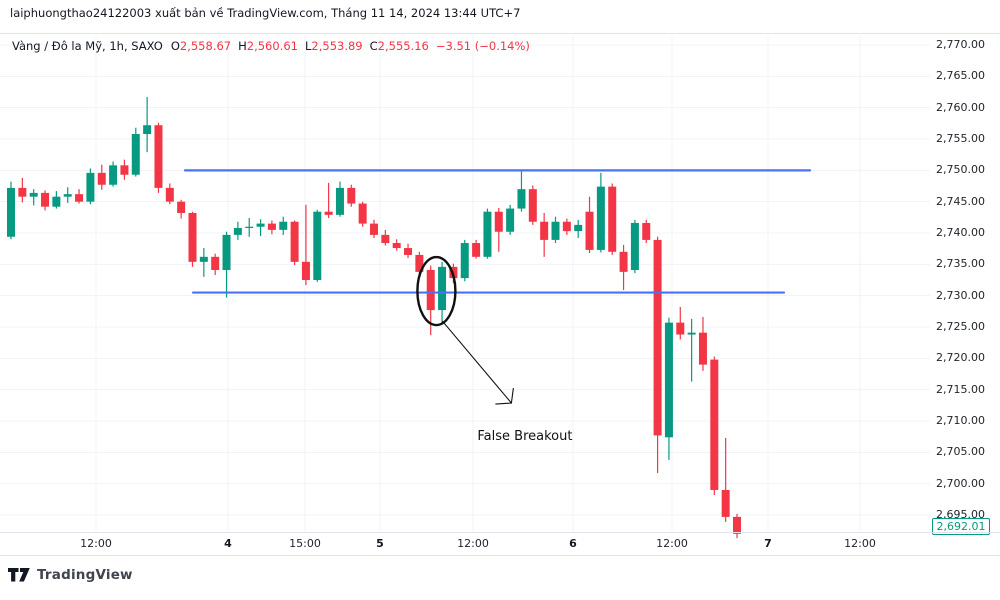 This screenshot has width=1000, height=600. Describe the element at coordinates (268, 46) in the screenshot. I see `ohlc-high: H2,560.61` at that location.